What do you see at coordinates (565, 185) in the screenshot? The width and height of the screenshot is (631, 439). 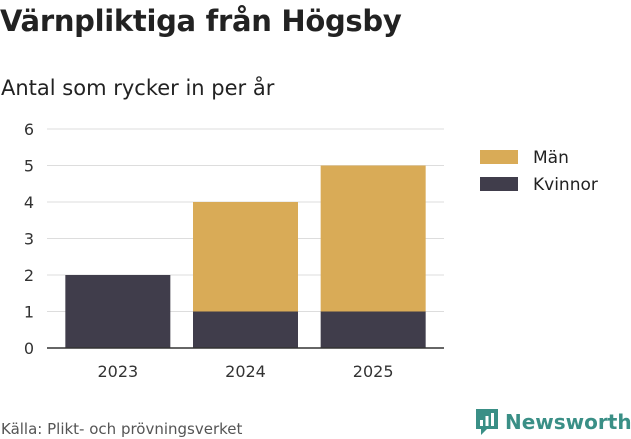 I see `legend-label-kvinnor: Kvinnor` at bounding box center [565, 185].